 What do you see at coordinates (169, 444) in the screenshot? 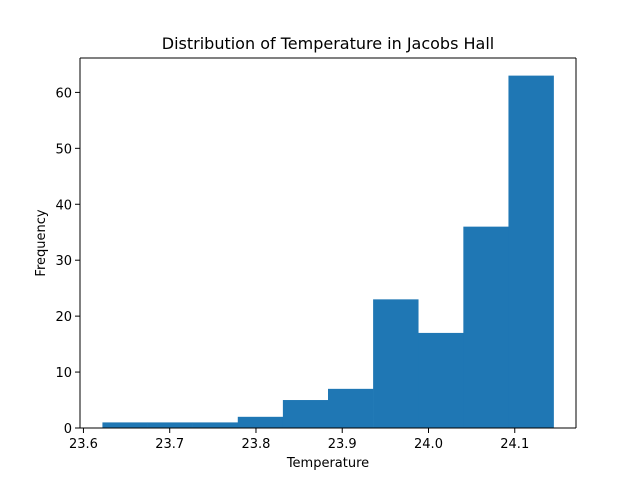
I see `x-tick-label: 23.7` at bounding box center [169, 444].